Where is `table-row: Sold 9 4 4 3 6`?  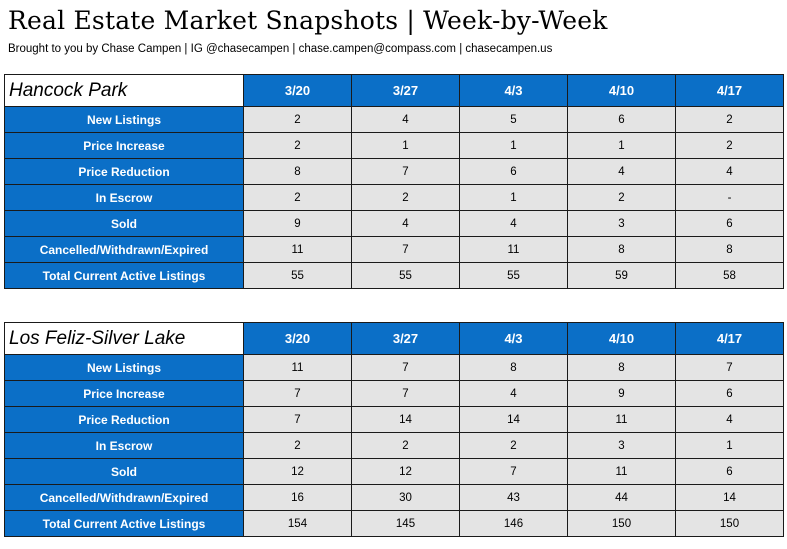
table-row: Sold 9 4 4 3 6 is located at coordinates (394, 223).